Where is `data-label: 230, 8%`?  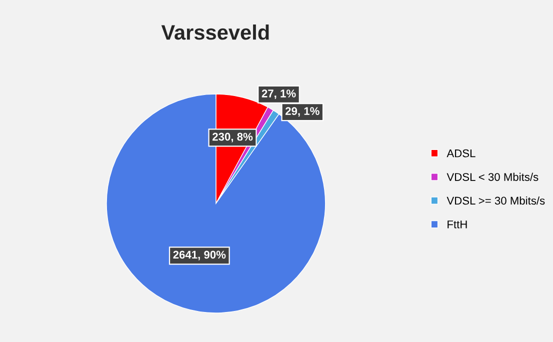 data-label: 230, 8% is located at coordinates (232, 137).